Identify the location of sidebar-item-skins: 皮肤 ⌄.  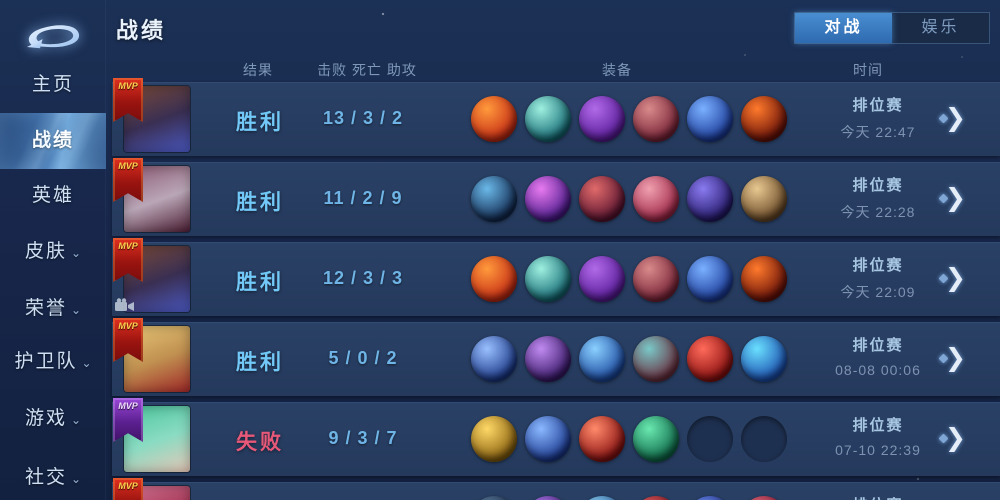
(53, 252).